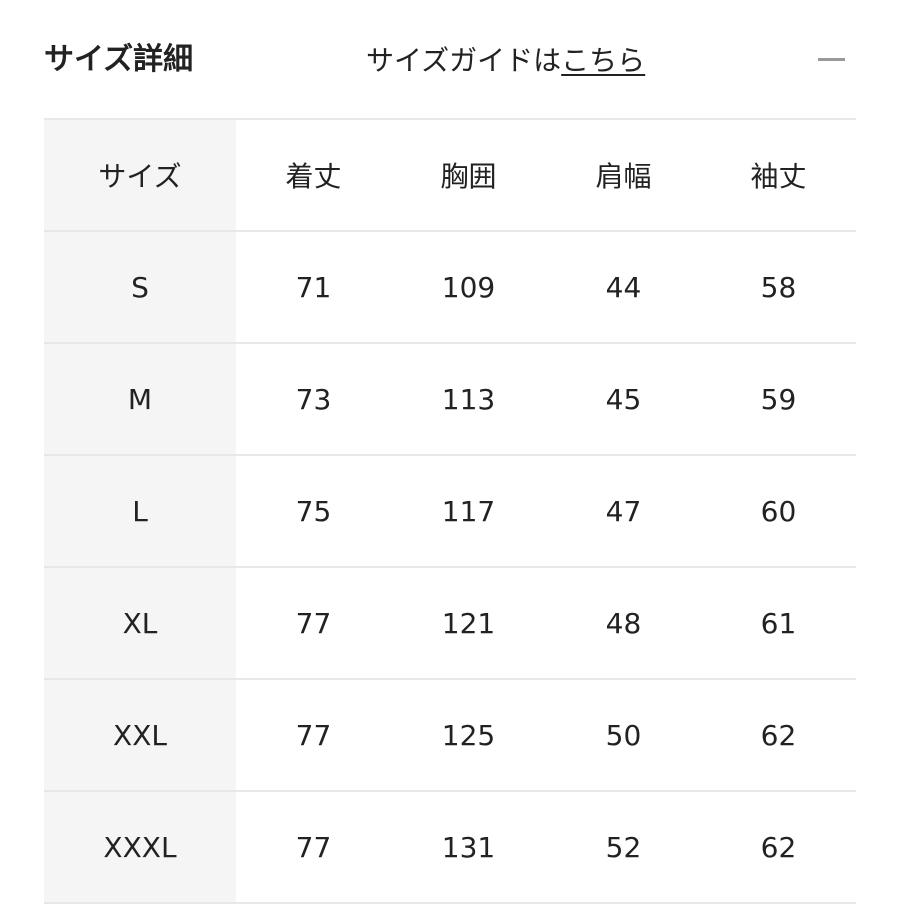 This screenshot has height=904, width=900. Describe the element at coordinates (313, 174) in the screenshot. I see `column-header: 着丈` at that location.